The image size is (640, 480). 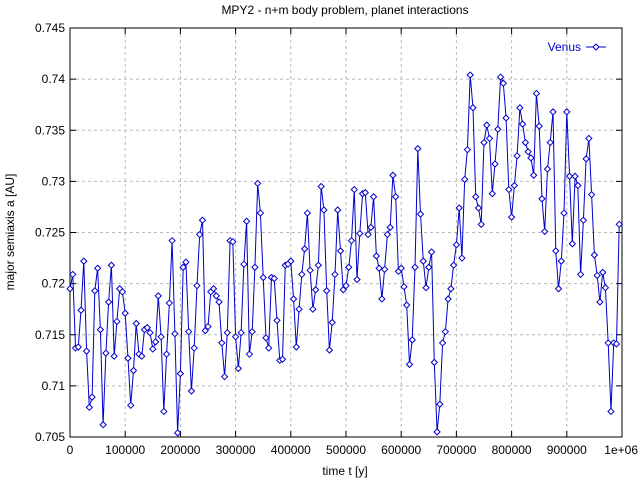 What do you see at coordinates (512, 450) in the screenshot?
I see `x-tick-label: 800000` at bounding box center [512, 450].